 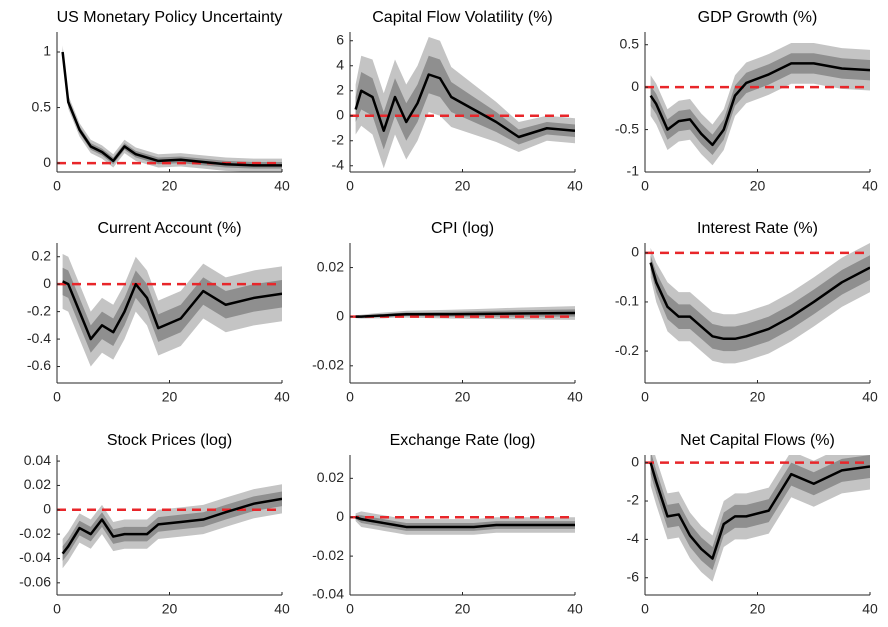 What do you see at coordinates (340, 64) in the screenshot?
I see `y-tick-label: 4` at bounding box center [340, 64].